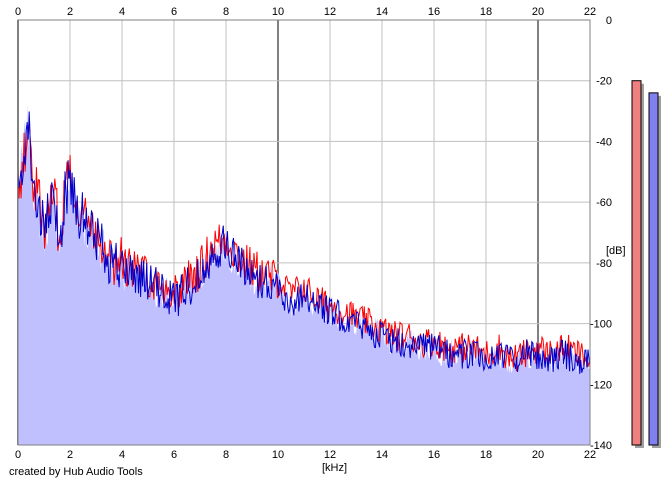 The width and height of the screenshot is (672, 486). I want to click on x-tick-bottom-0: 0, so click(18, 455).